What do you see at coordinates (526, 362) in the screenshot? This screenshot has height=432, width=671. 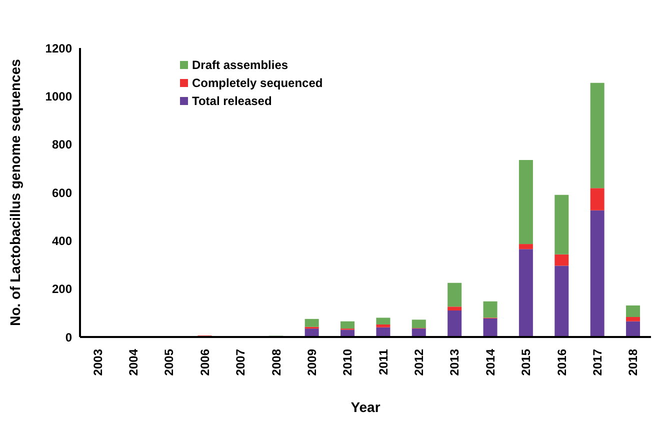 I see `x-tick-label: 2015` at bounding box center [526, 362].